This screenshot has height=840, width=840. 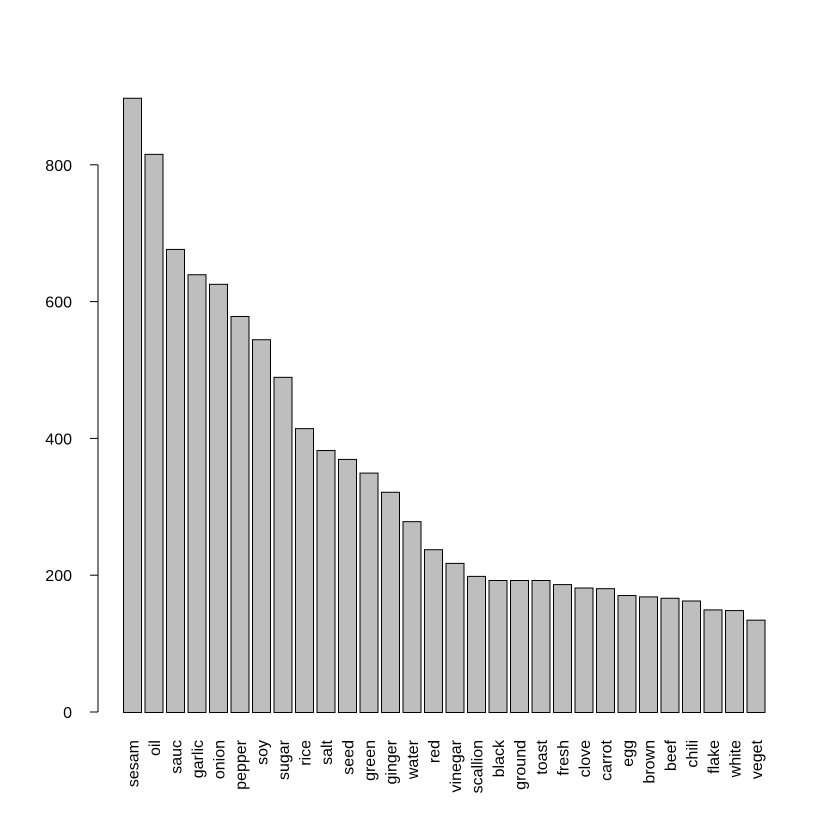 What do you see at coordinates (326, 581) in the screenshot?
I see `bar-salt` at bounding box center [326, 581].